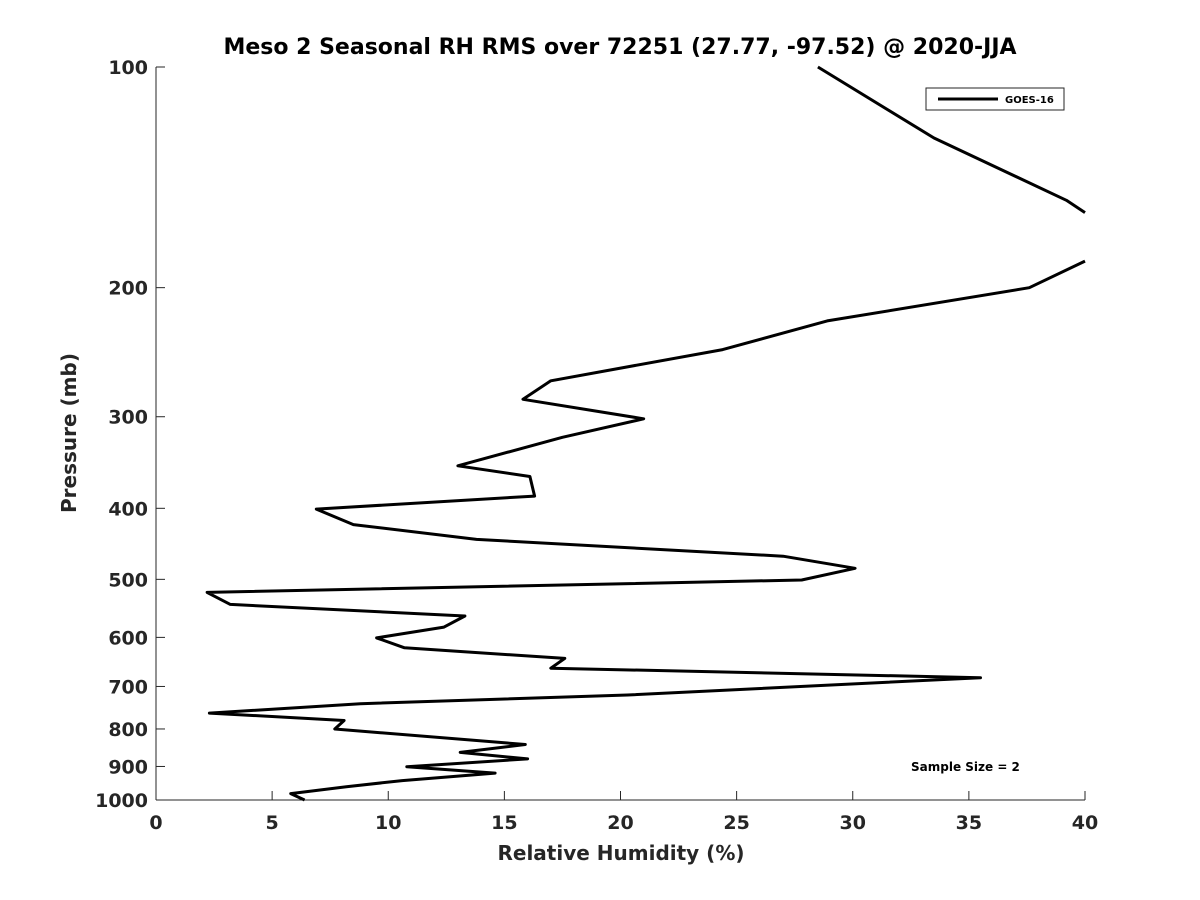 The height and width of the screenshot is (900, 1200). I want to click on x-tick-label: 10, so click(388, 823).